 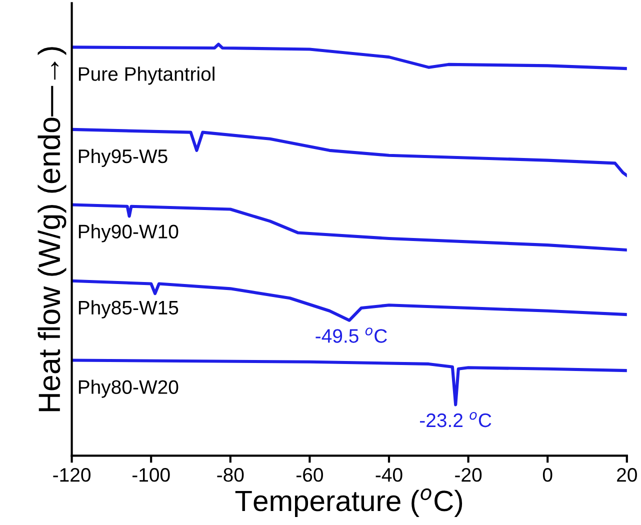 What do you see at coordinates (348, 503) in the screenshot?
I see `x-axis-title: Temperature ($^{o}$C)` at bounding box center [348, 503].